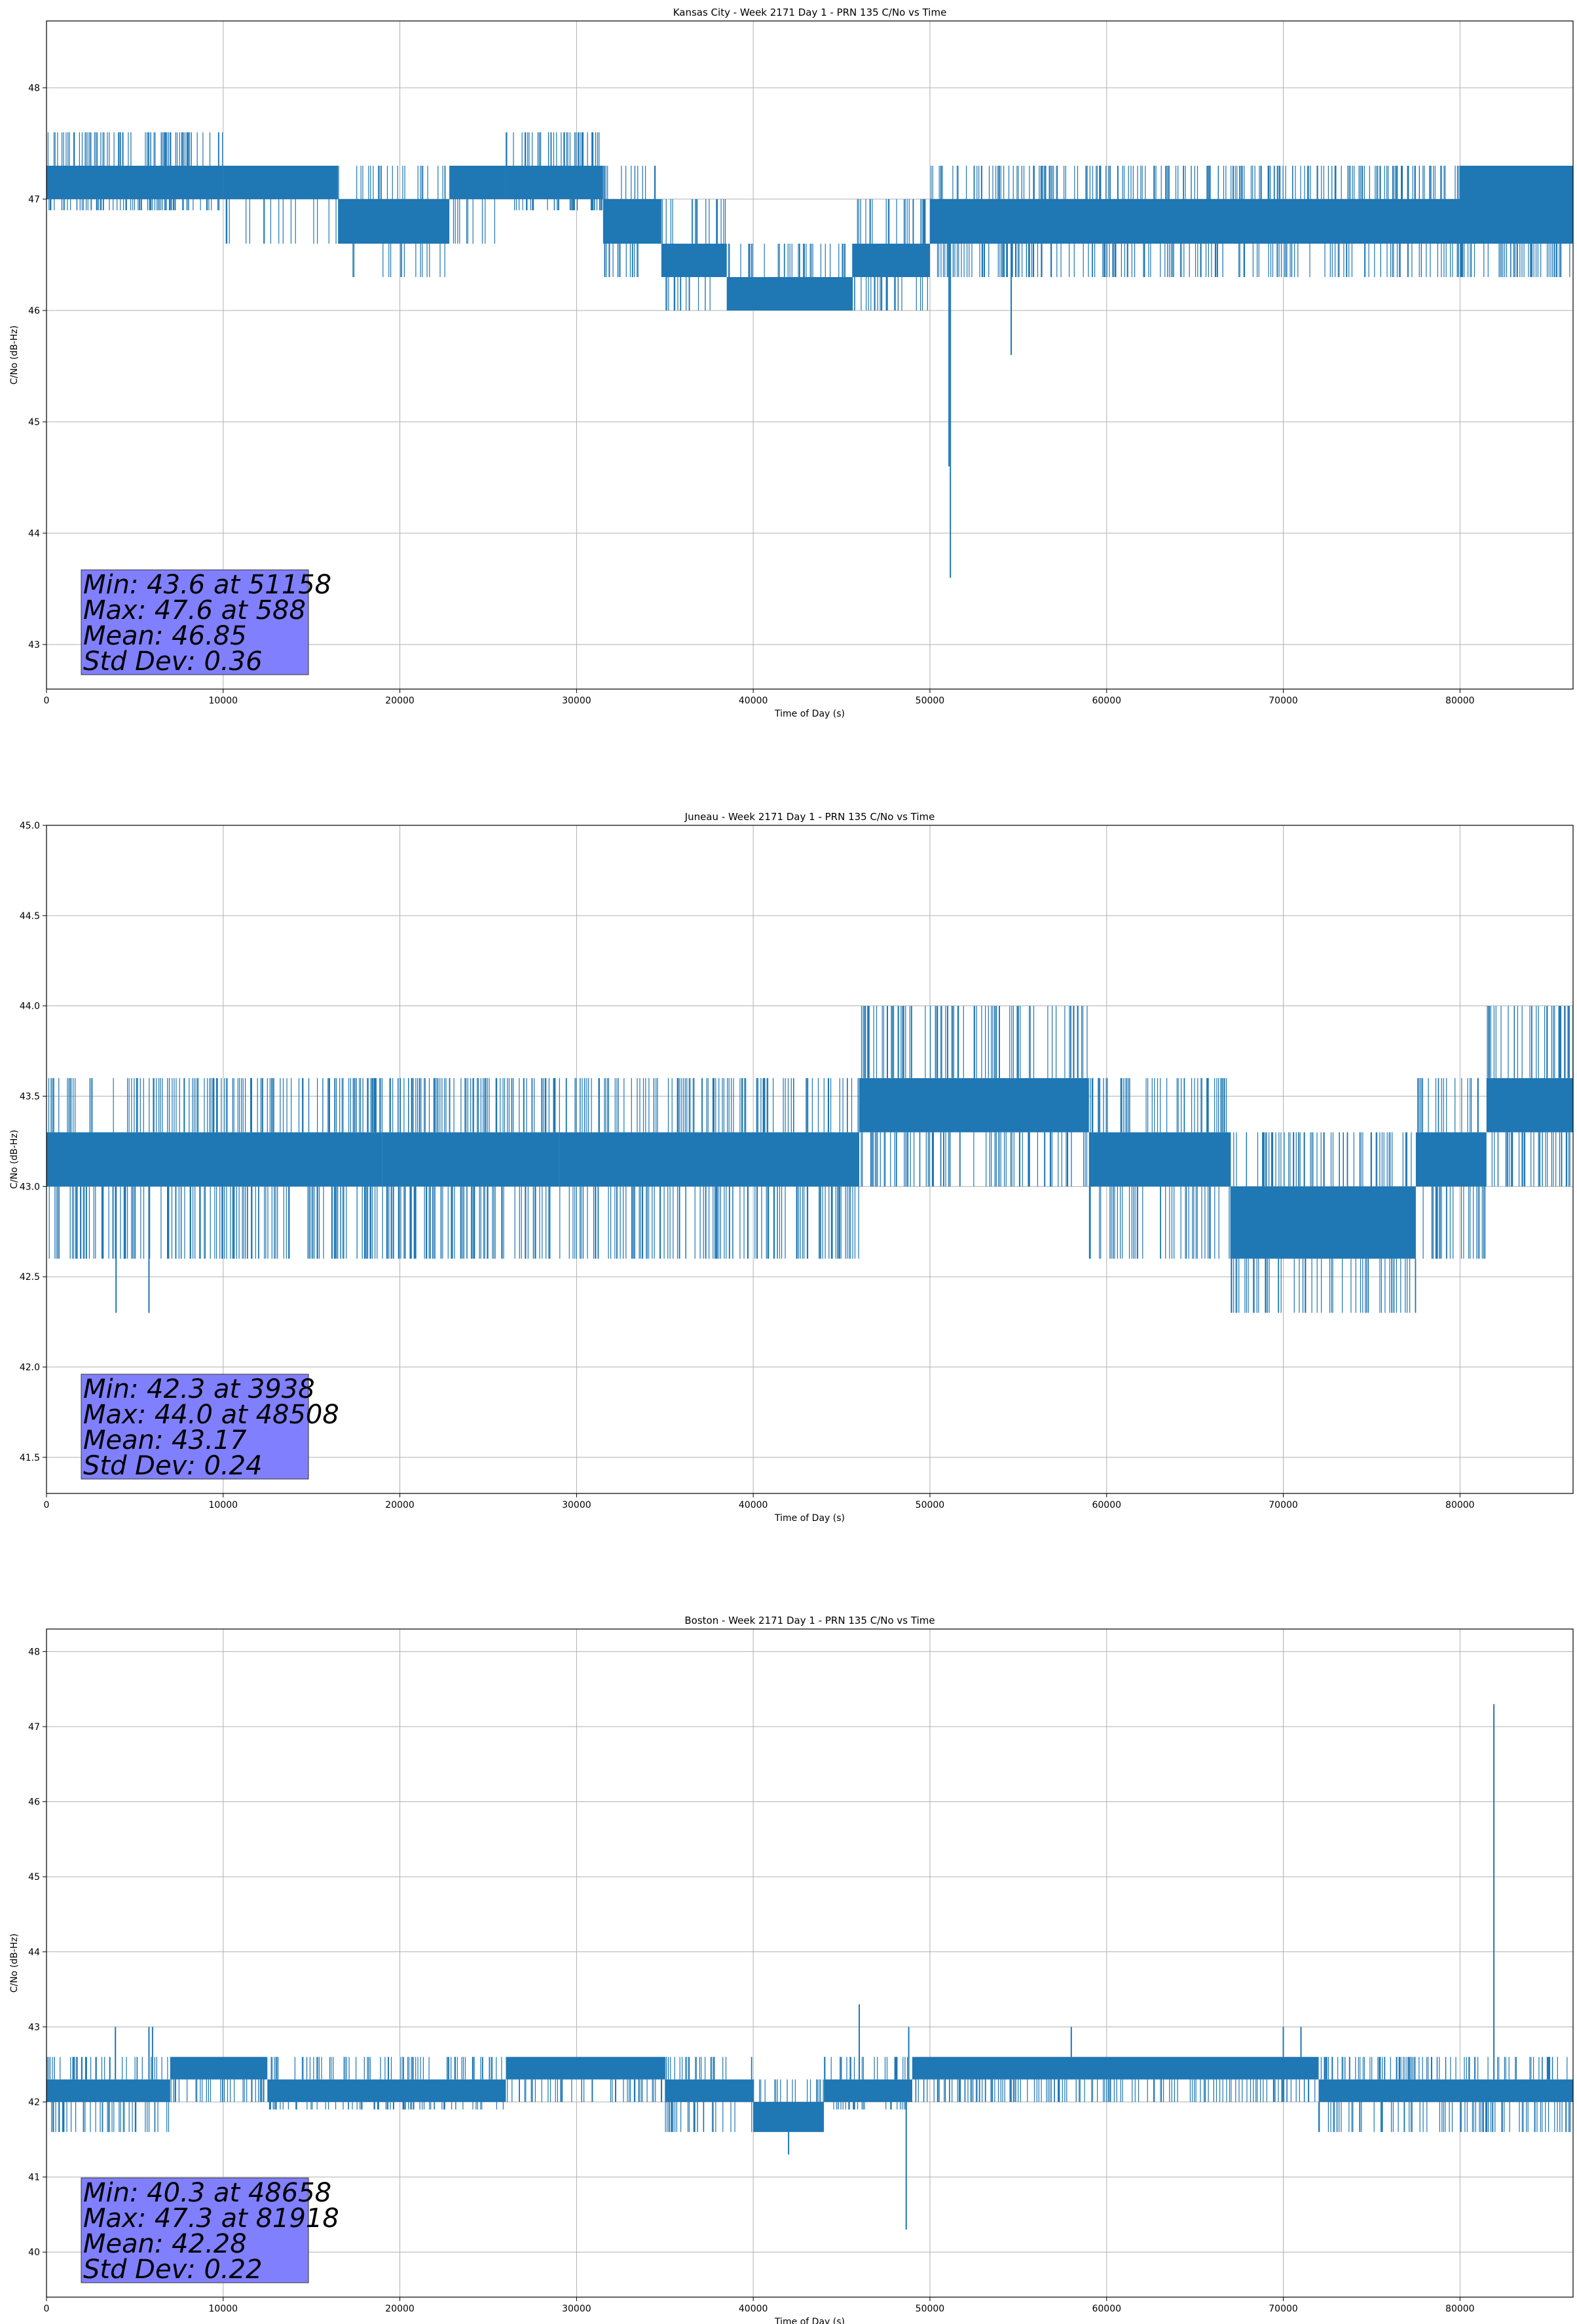 This screenshot has width=1577, height=2324. I want to click on stats-std-dev: Std Dev: 0.36, so click(173, 662).